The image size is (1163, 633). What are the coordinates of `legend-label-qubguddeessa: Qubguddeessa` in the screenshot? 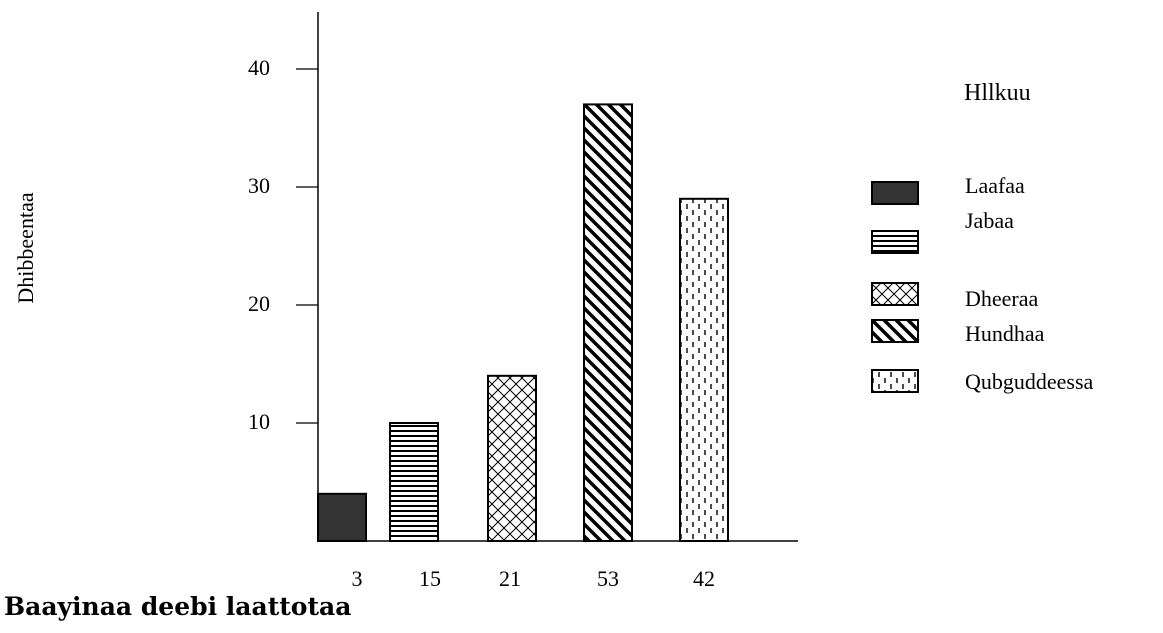 It's located at (1029, 381).